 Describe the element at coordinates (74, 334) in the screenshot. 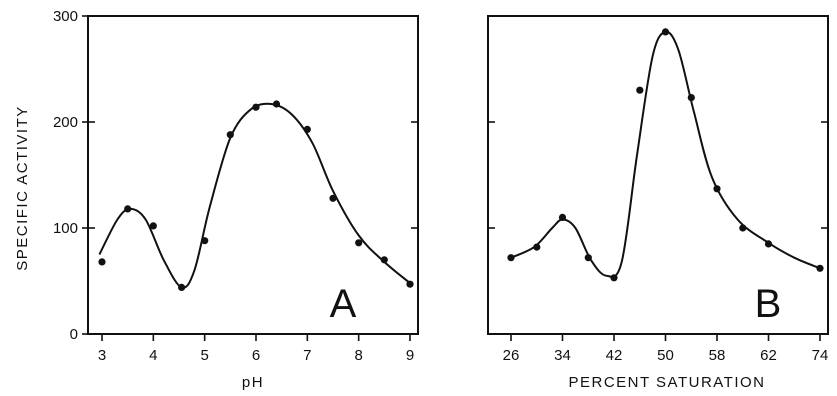

I see `y-tick-label: 0` at that location.